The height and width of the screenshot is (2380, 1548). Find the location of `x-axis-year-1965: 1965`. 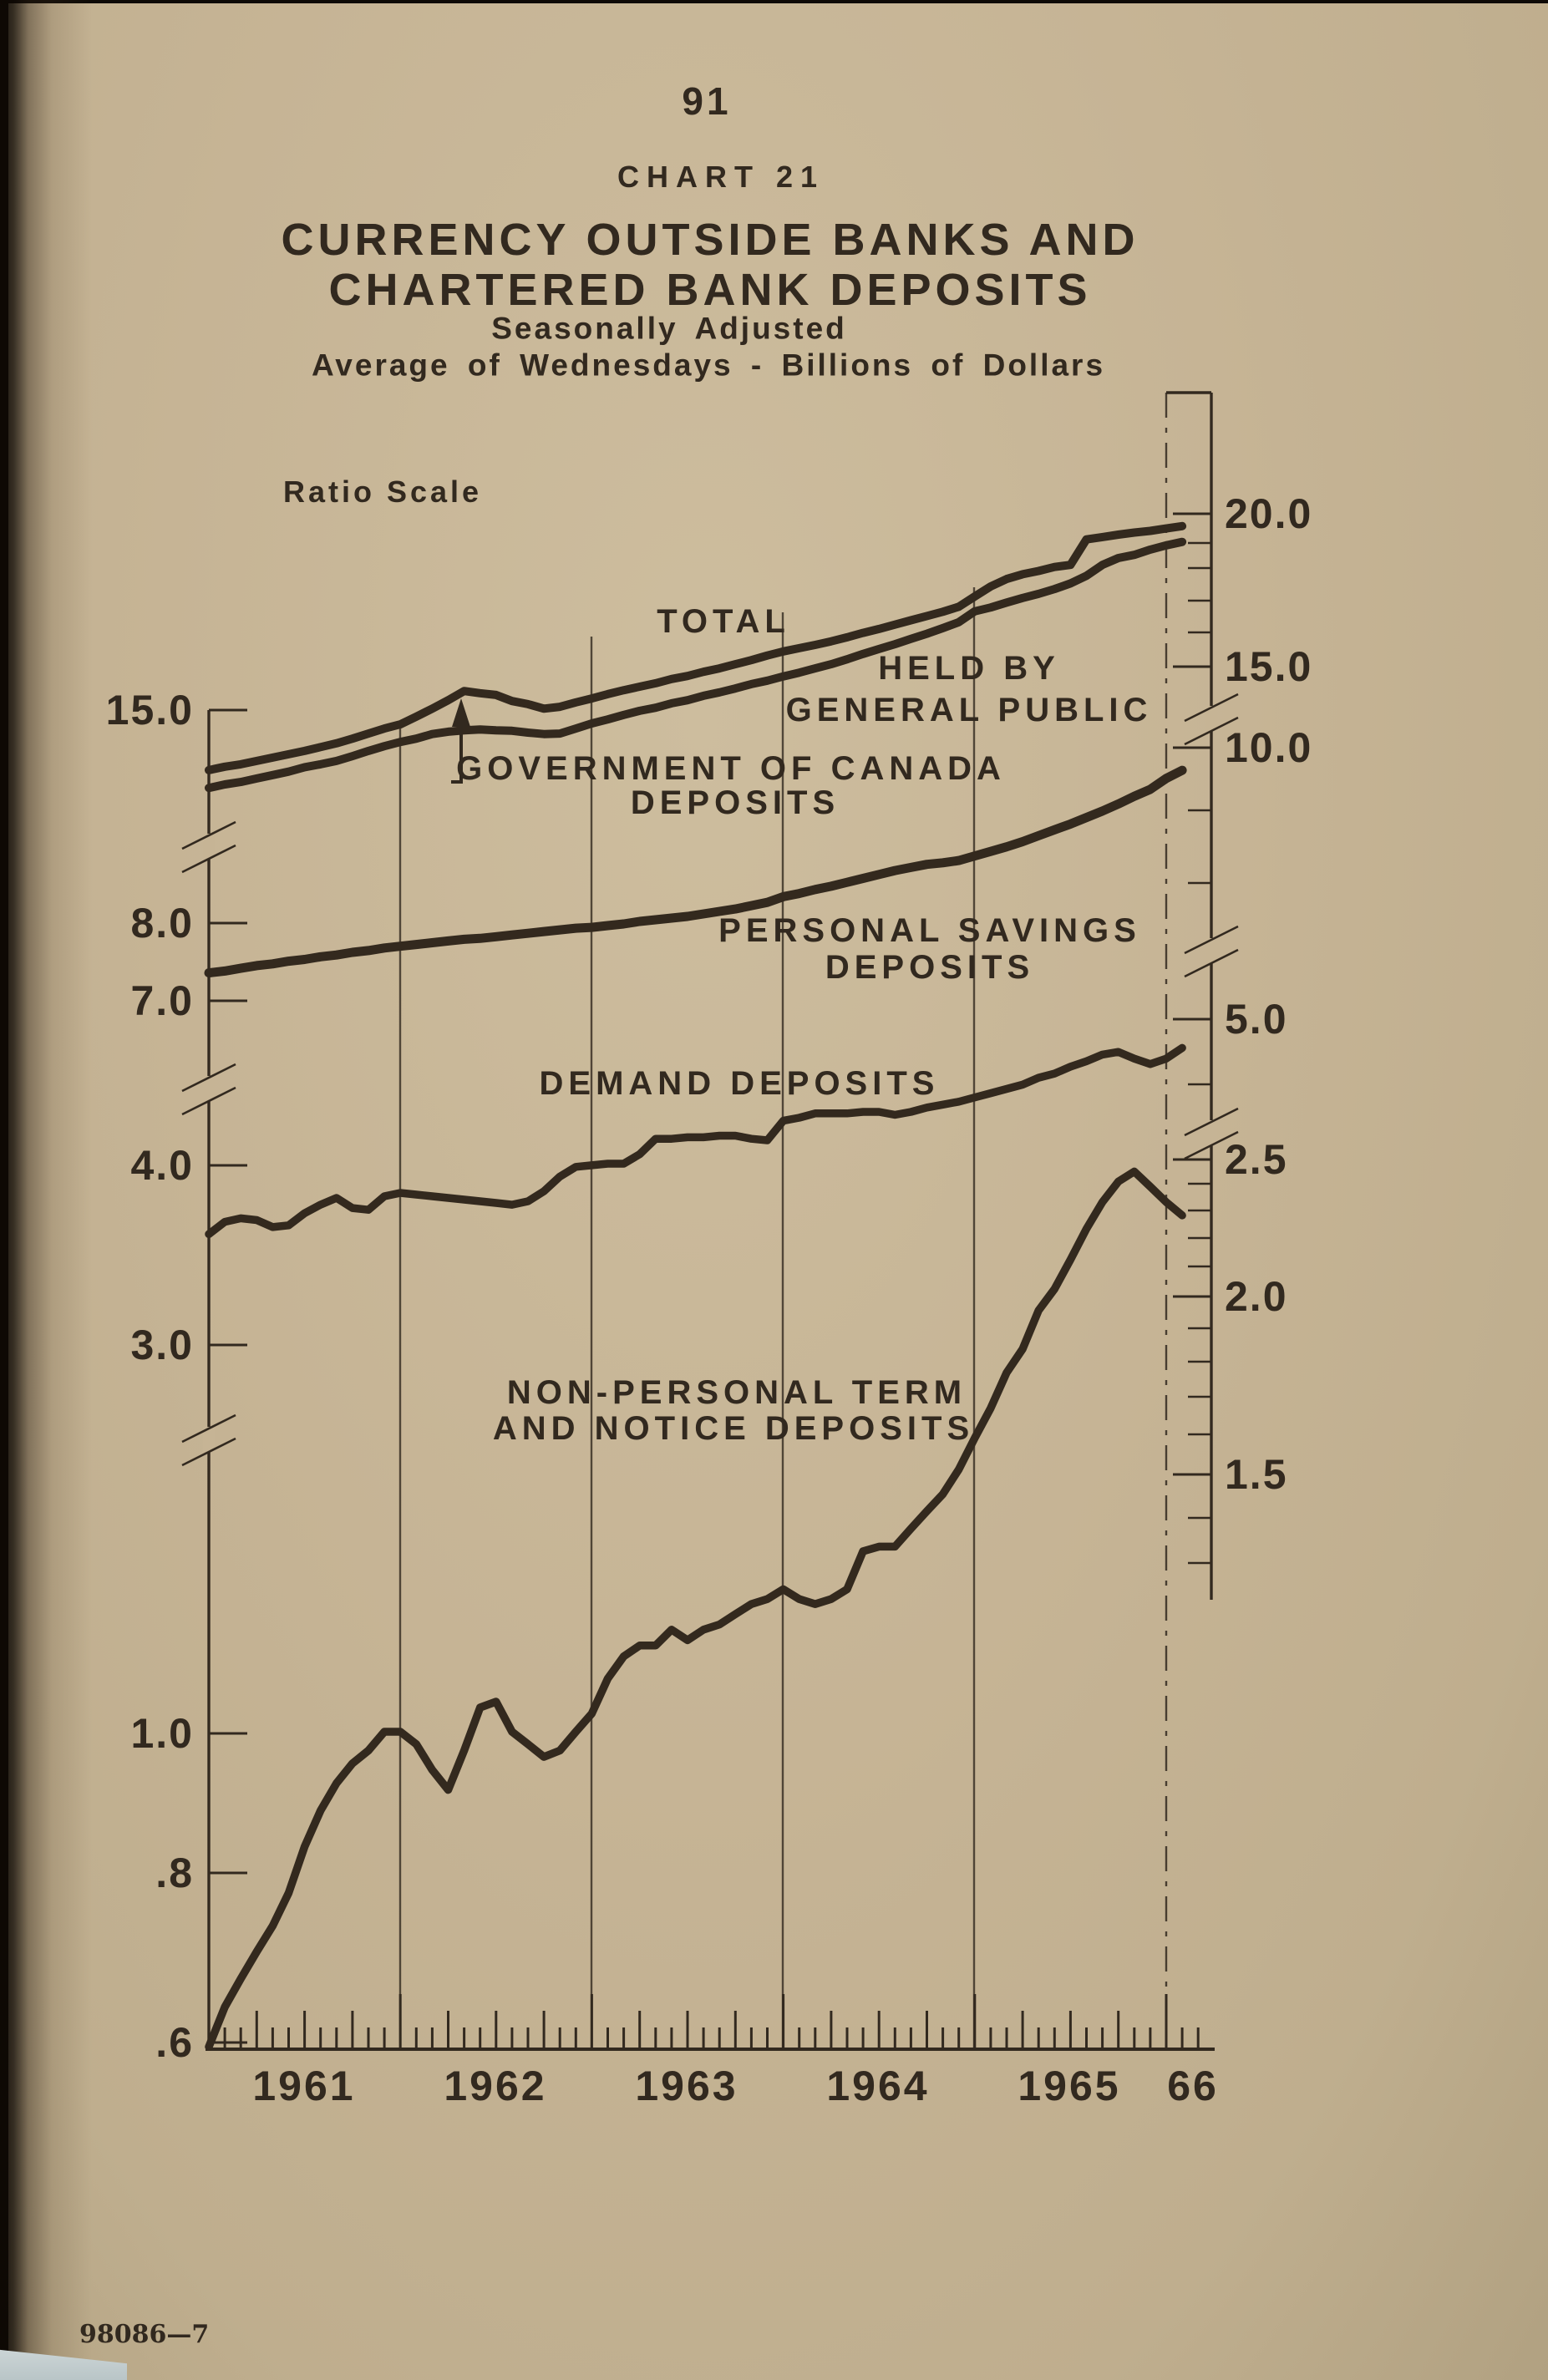

x-axis-year-1965: 1965 is located at coordinates (1069, 2086).